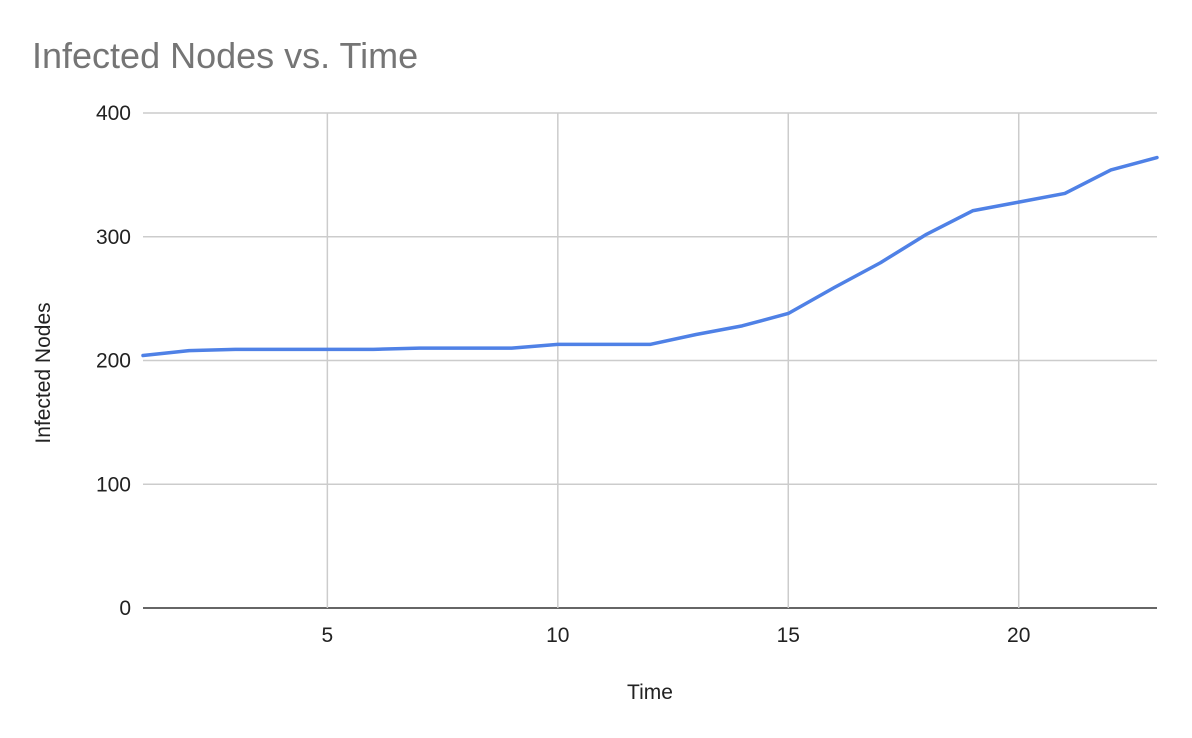  Describe the element at coordinates (113, 237) in the screenshot. I see `y-tick-label: 300` at that location.